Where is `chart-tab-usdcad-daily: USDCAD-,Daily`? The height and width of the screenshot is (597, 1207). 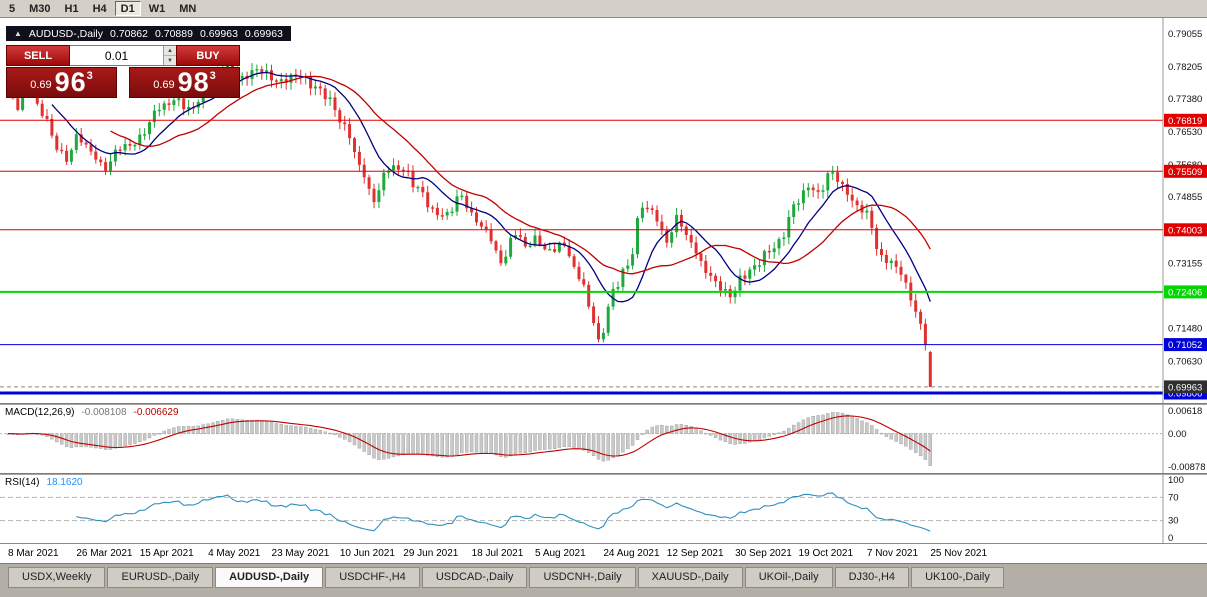 chart-tab-usdcad-daily: USDCAD-,Daily is located at coordinates (474, 577).